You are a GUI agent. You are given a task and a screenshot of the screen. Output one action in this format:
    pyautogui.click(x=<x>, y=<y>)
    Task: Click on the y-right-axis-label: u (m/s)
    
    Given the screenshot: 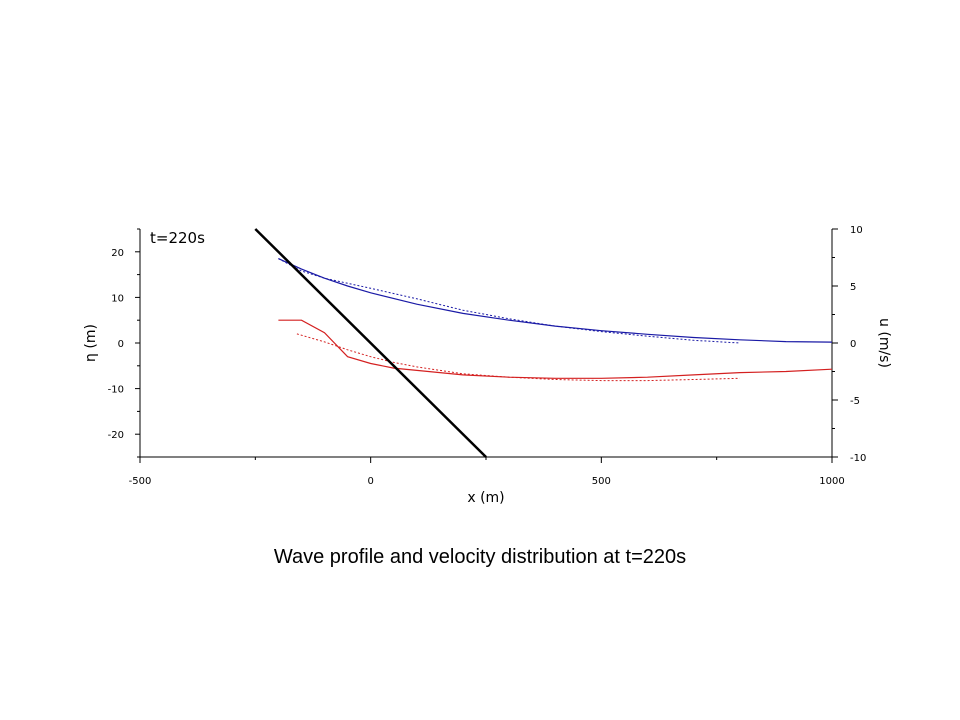 What is the action you would take?
    pyautogui.click(x=884, y=343)
    